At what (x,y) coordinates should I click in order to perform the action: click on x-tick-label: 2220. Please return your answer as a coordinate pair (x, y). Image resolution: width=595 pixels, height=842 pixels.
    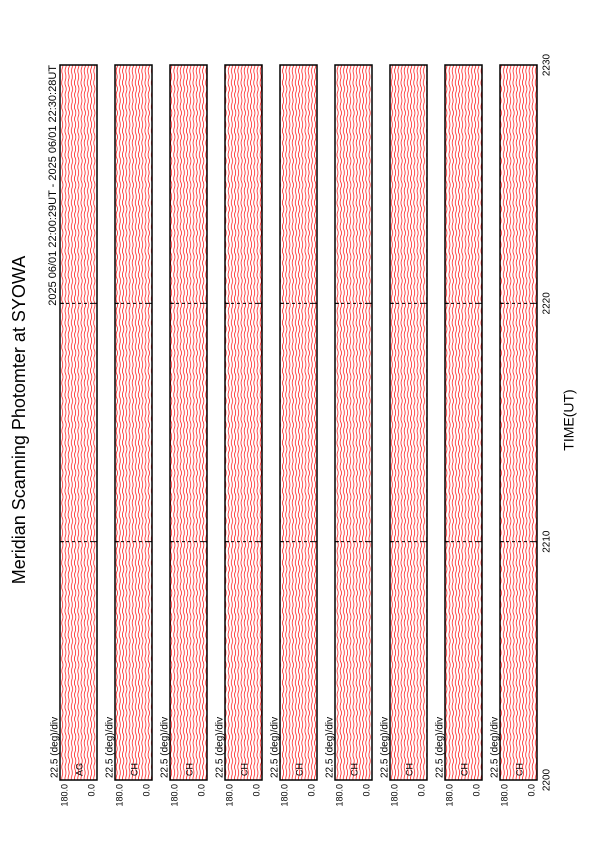
    Looking at the image, I should click on (547, 303).